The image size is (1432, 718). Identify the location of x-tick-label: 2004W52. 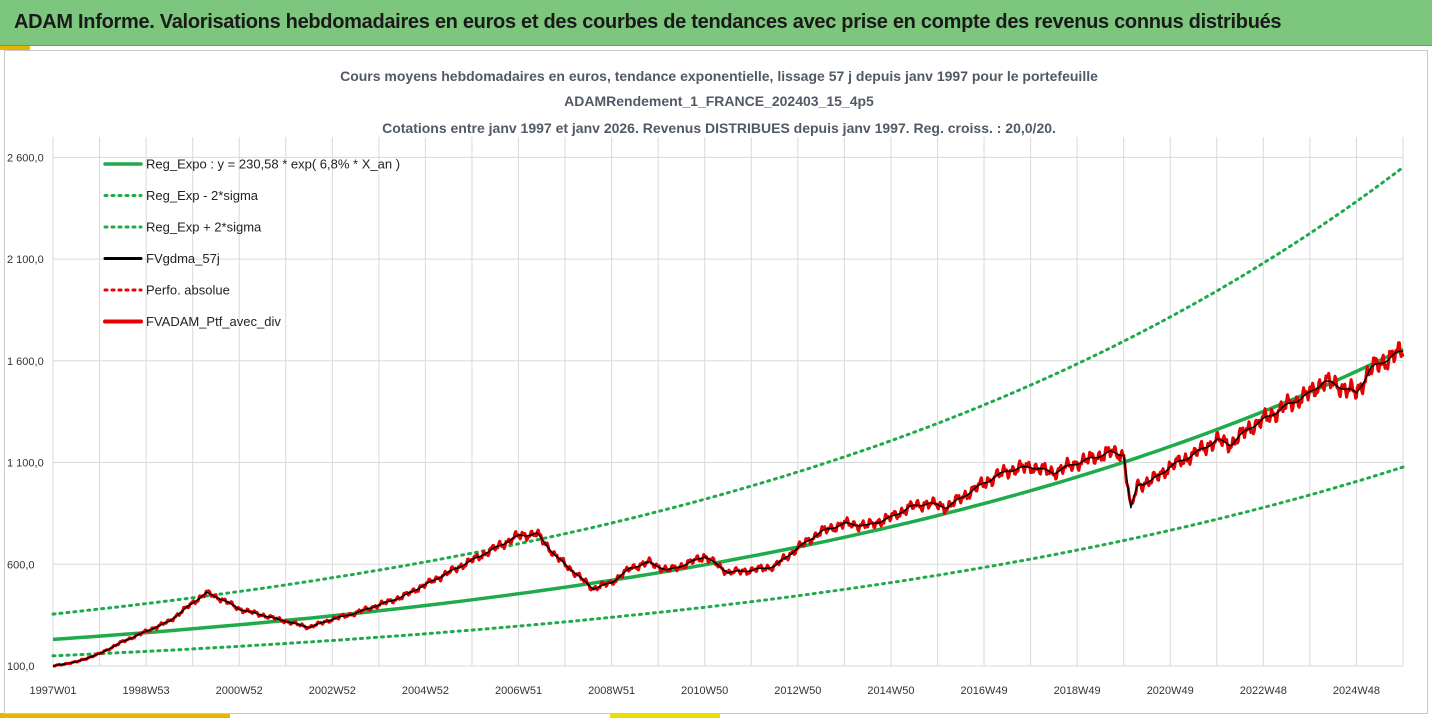
(425, 691).